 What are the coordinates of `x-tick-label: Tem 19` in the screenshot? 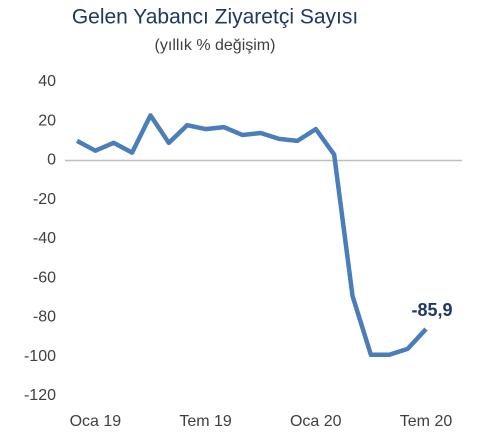 It's located at (205, 421).